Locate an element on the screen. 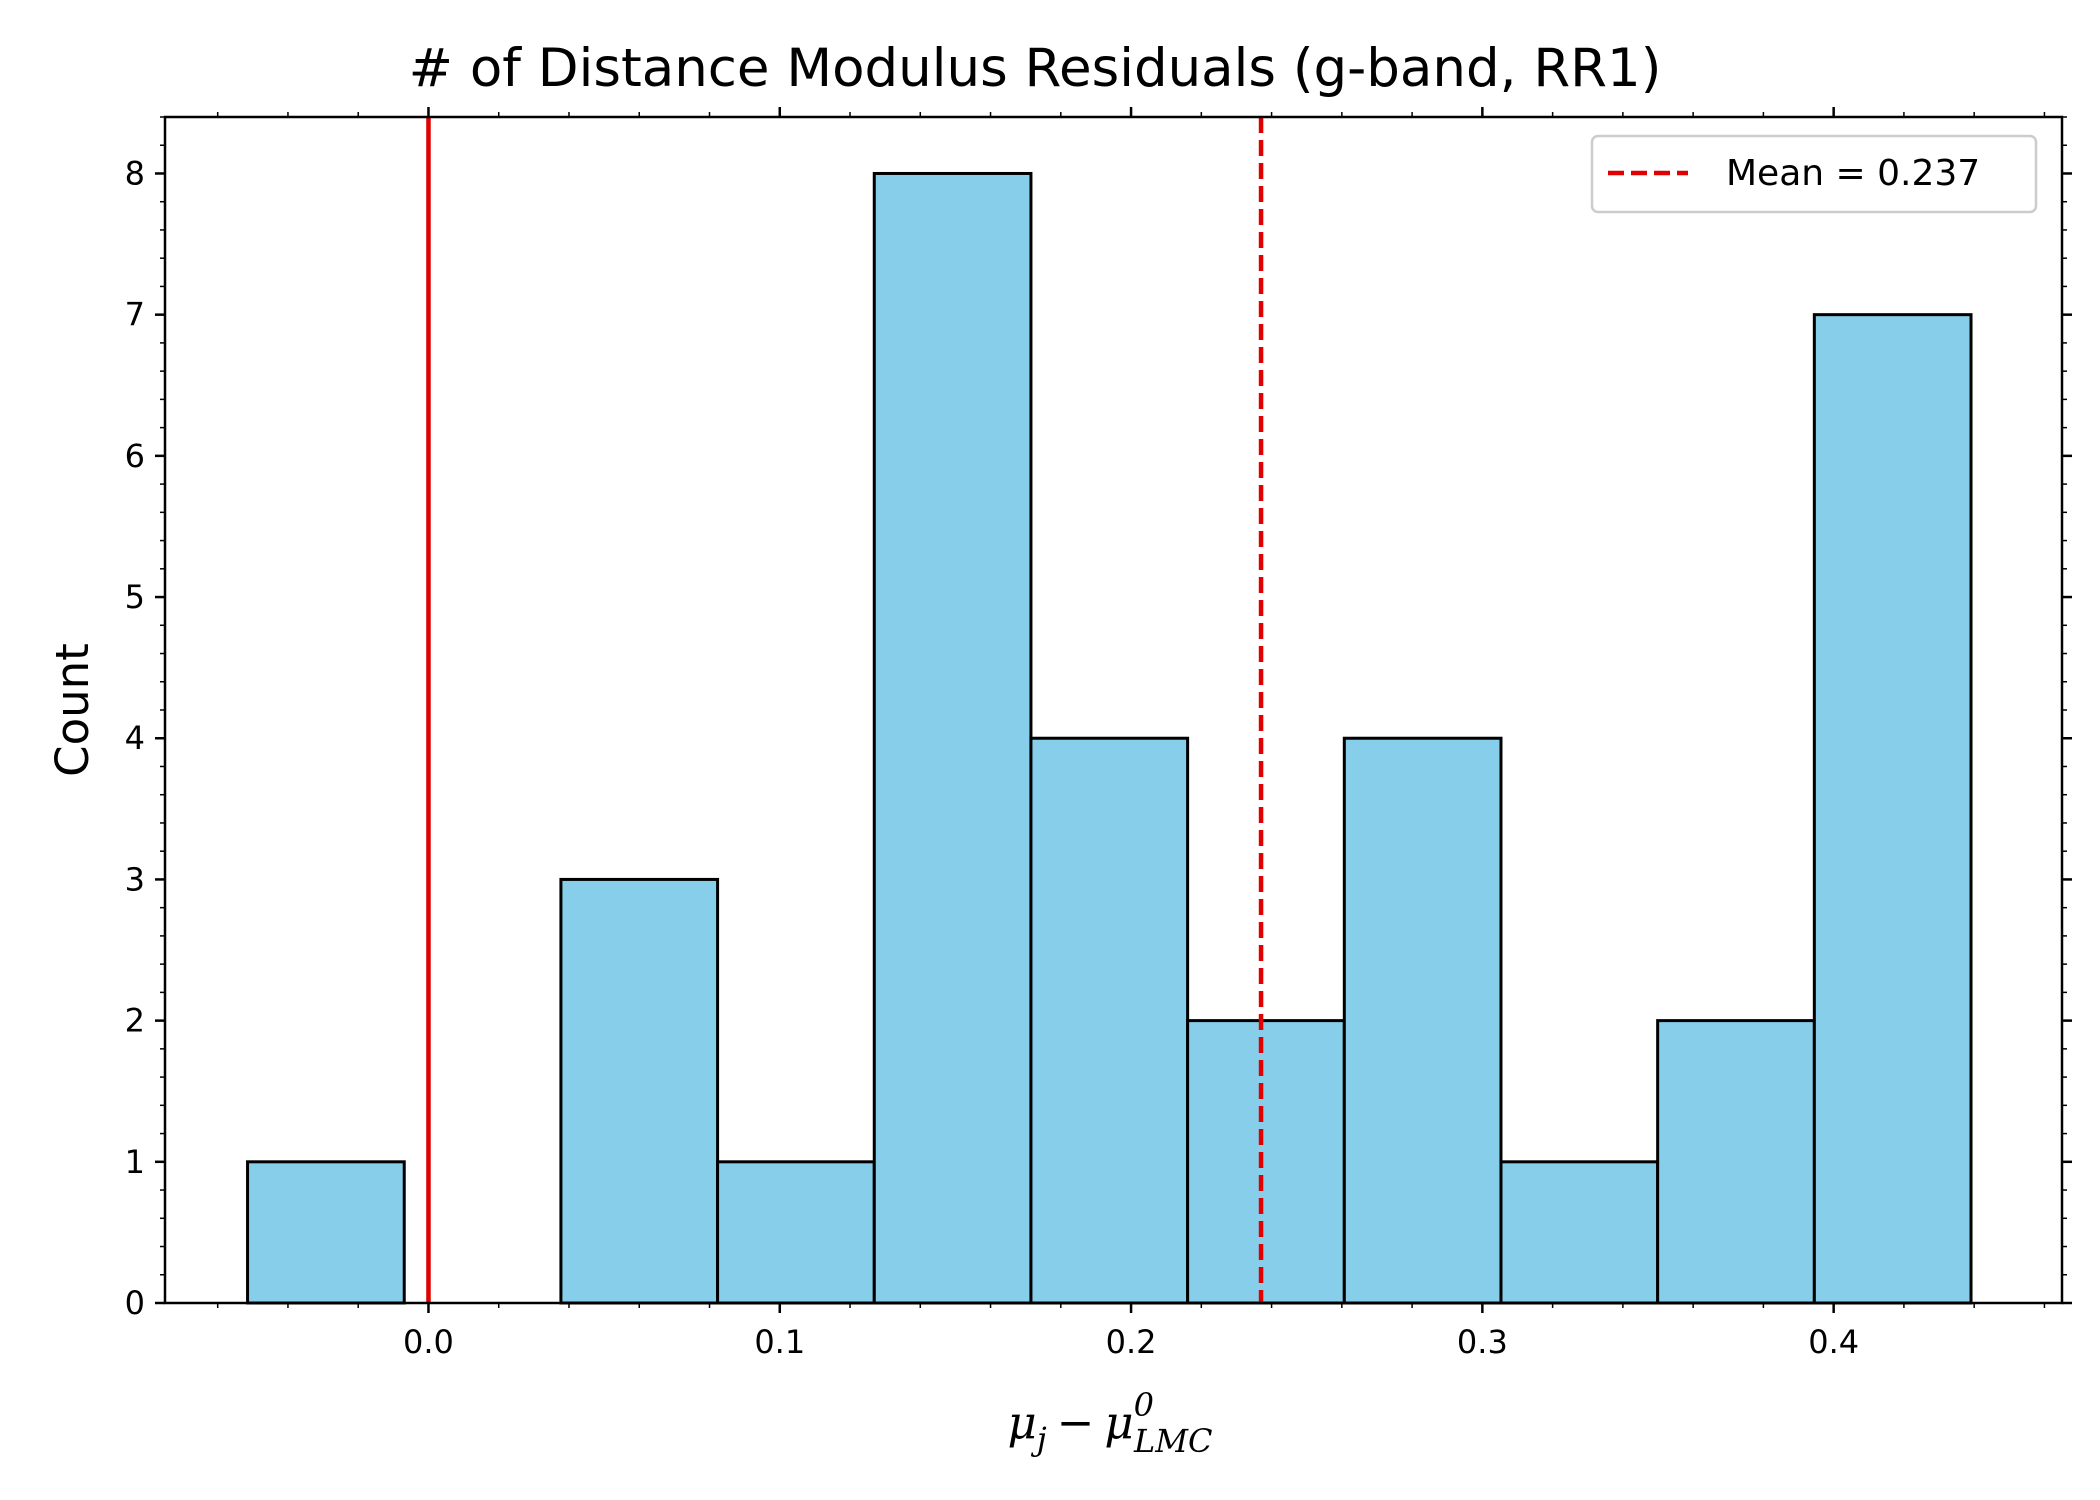 Image resolution: width=2100 pixels, height=1500 pixels. x-tick-label: 0.1 is located at coordinates (779, 1342).